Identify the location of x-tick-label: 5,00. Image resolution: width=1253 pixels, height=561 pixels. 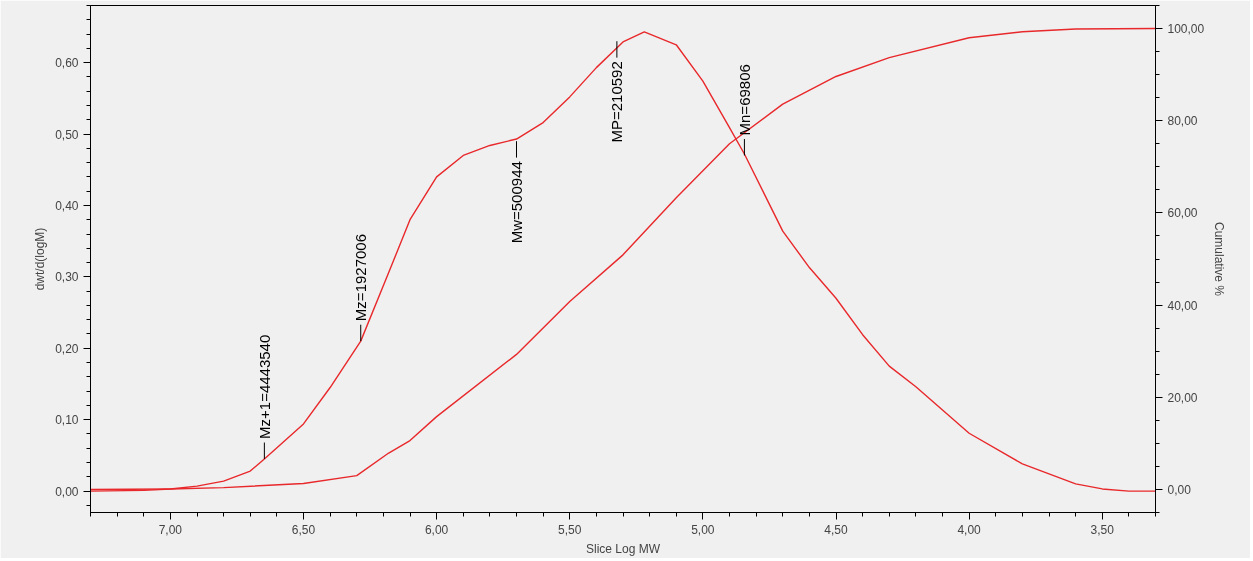
(703, 529).